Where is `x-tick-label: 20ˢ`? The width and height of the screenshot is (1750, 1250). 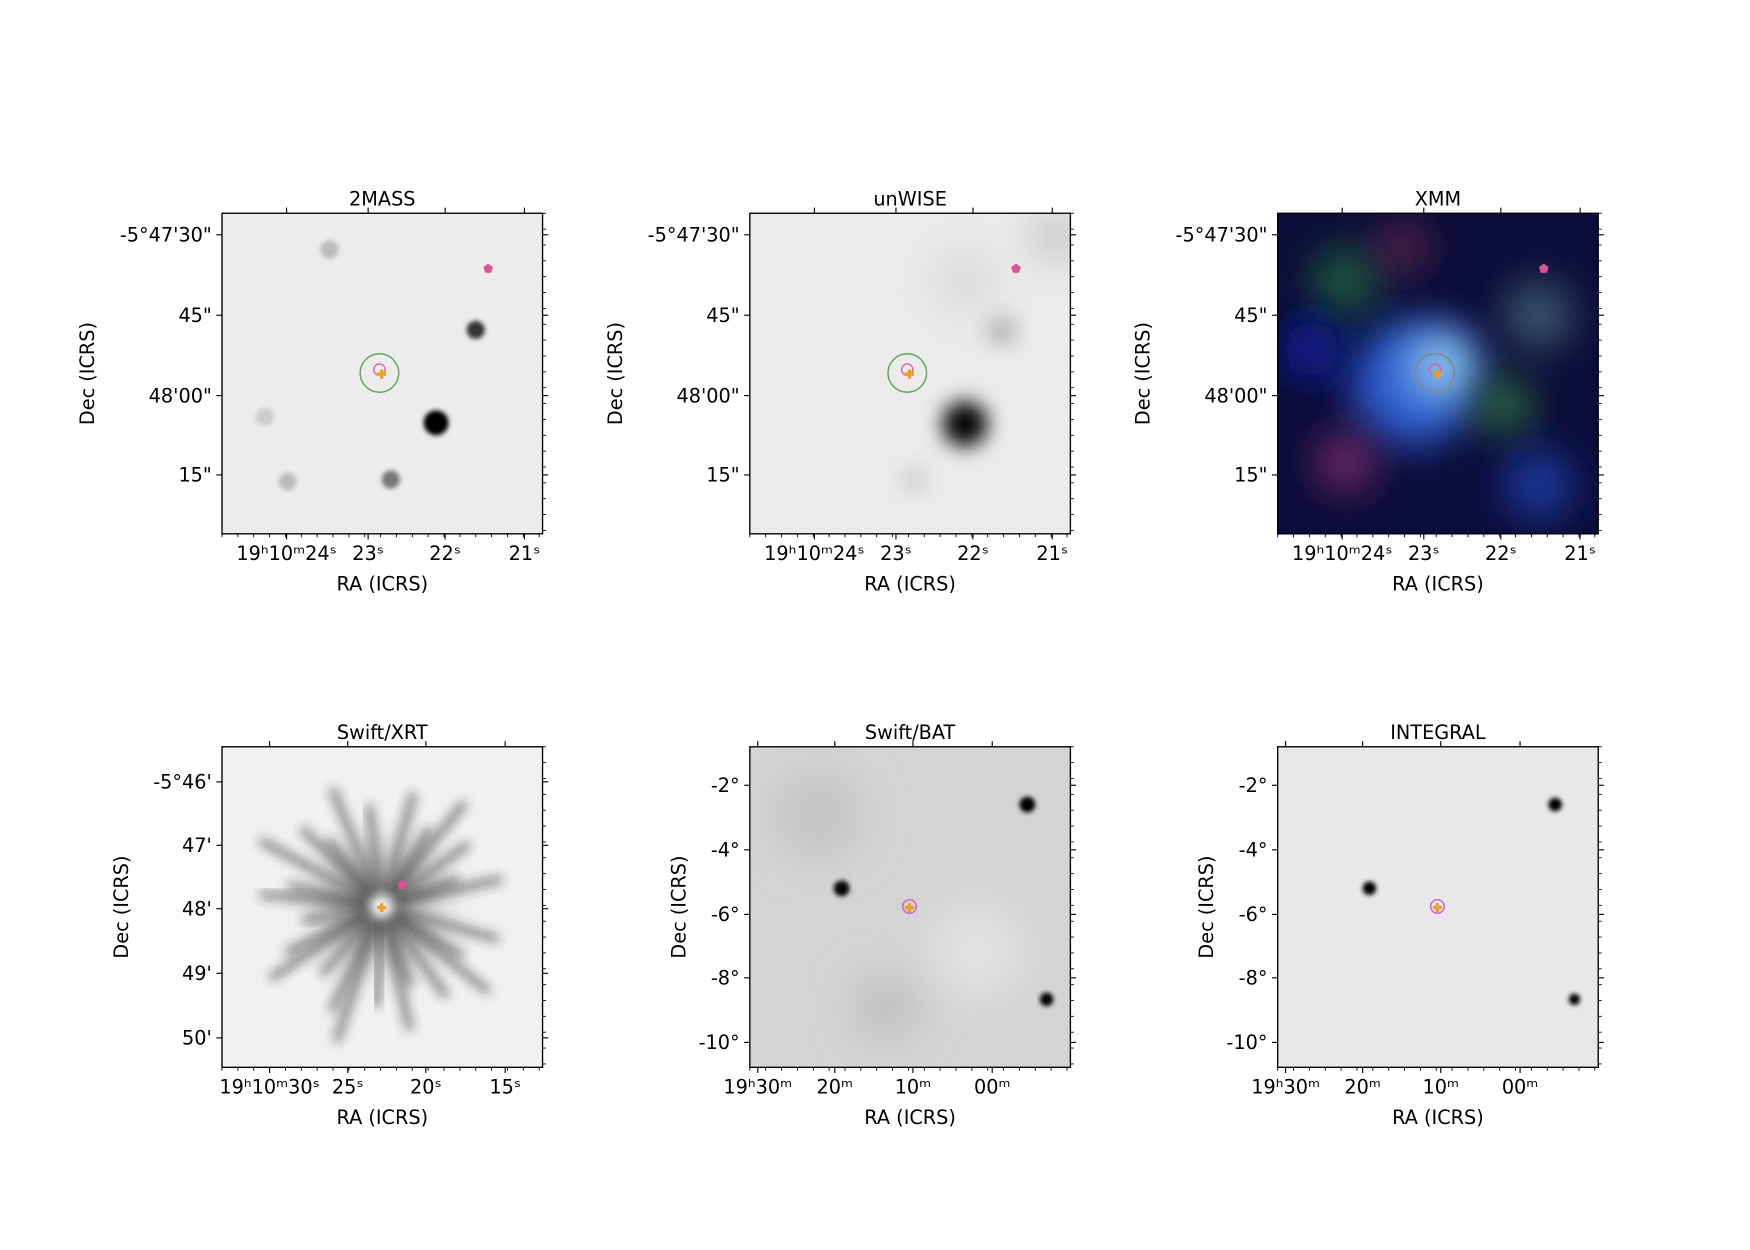
x-tick-label: 20ˢ is located at coordinates (426, 1086).